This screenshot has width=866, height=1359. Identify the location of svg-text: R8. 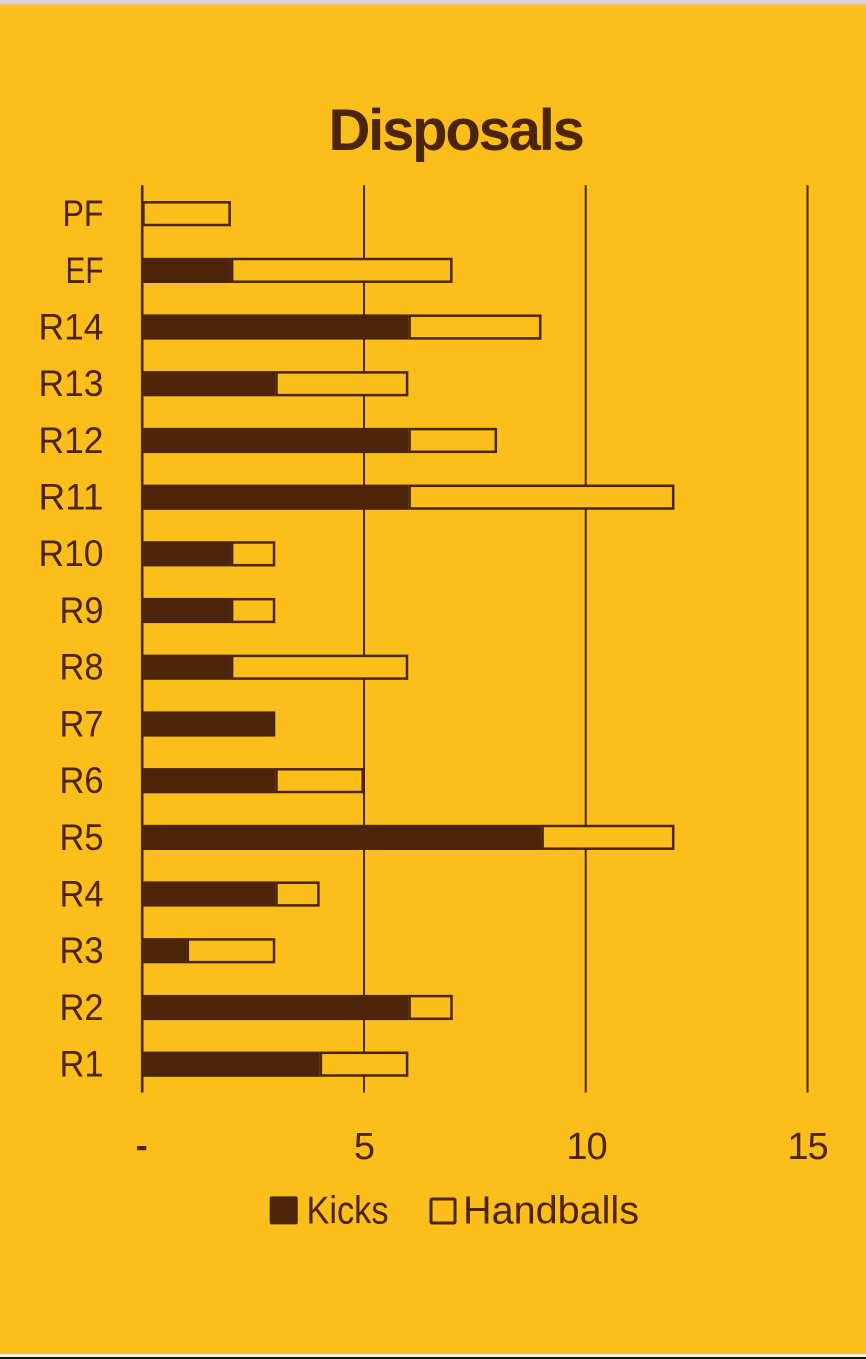
(82, 667).